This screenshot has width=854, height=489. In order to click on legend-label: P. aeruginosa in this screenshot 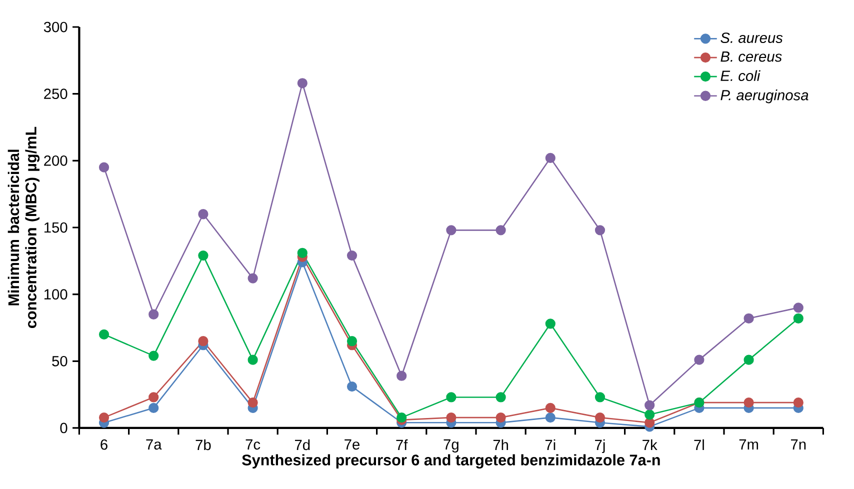, I will do `click(764, 97)`.